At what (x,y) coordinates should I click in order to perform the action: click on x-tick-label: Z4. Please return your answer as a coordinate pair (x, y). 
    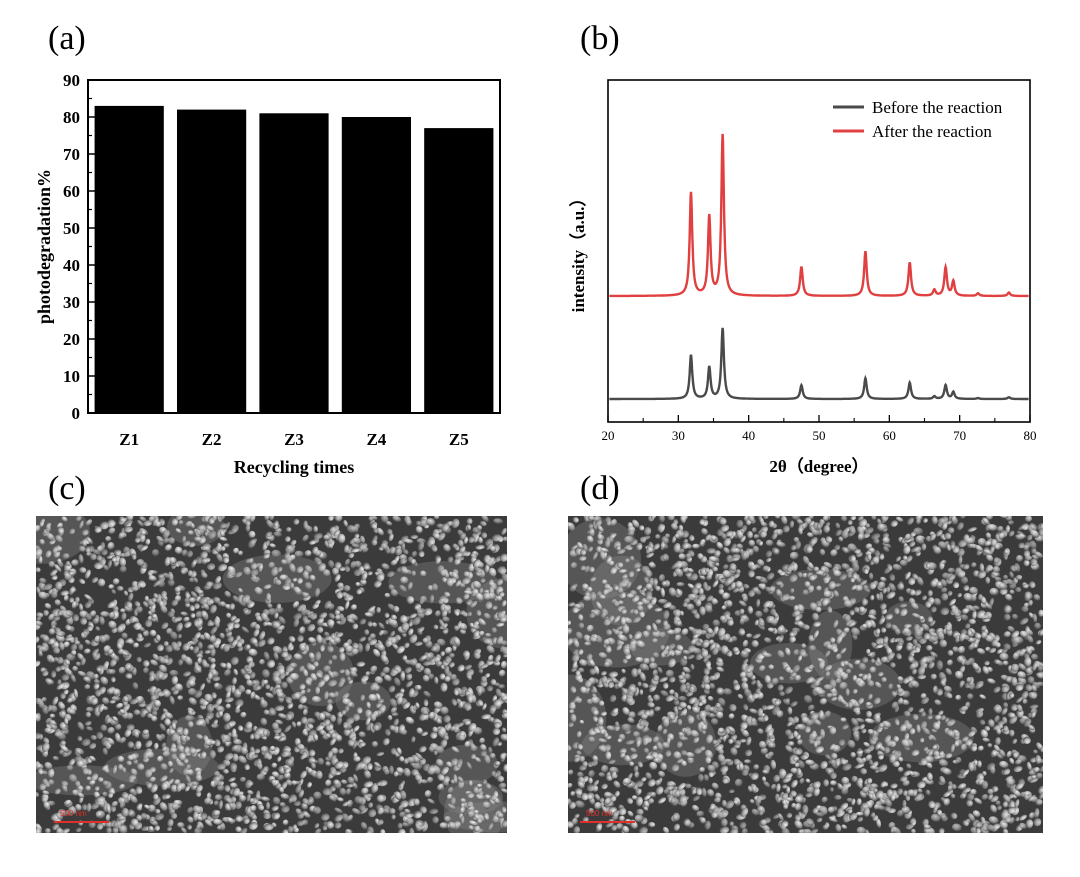
    Looking at the image, I should click on (376, 439).